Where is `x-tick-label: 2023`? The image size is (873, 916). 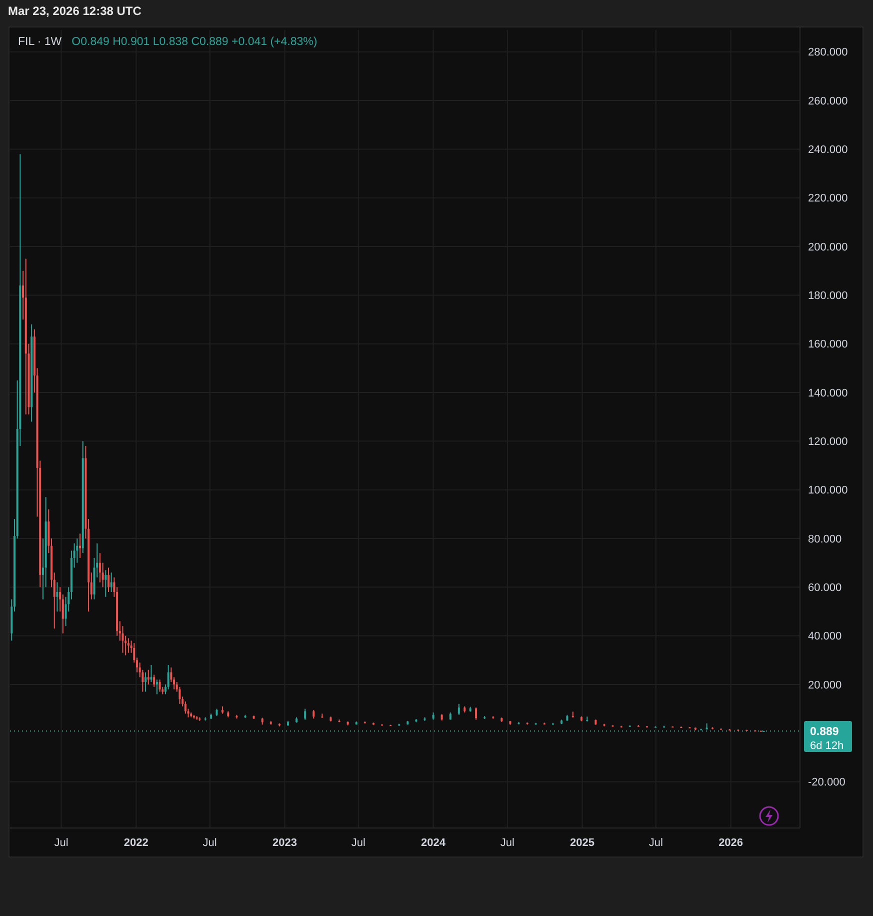 x-tick-label: 2023 is located at coordinates (284, 843).